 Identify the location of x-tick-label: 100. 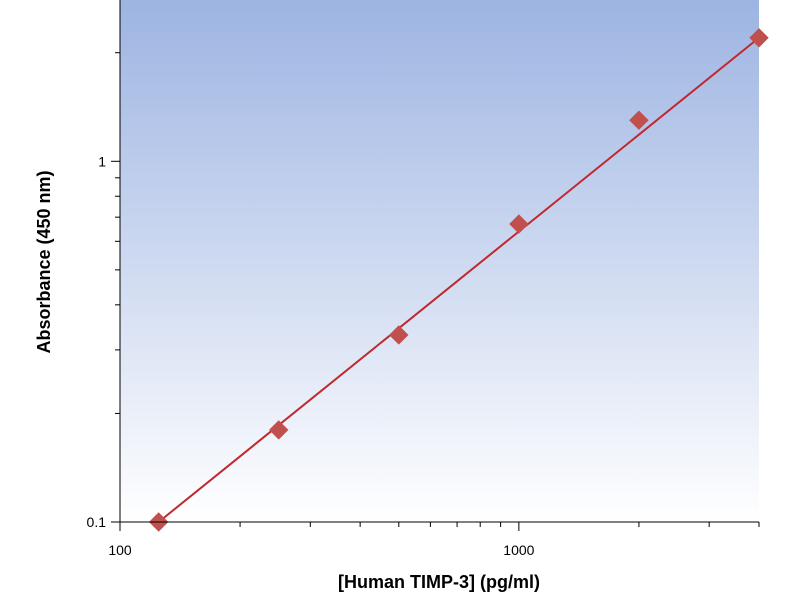
(120, 550).